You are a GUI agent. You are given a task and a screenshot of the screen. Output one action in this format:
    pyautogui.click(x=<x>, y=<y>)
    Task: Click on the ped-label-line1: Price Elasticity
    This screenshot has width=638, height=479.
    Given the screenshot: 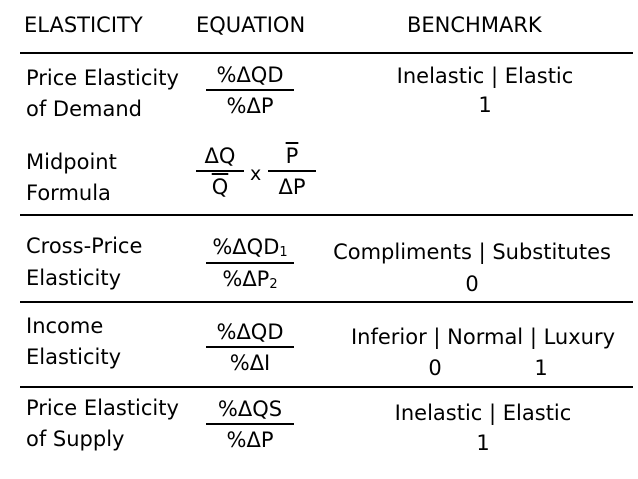 What is the action you would take?
    pyautogui.click(x=102, y=78)
    